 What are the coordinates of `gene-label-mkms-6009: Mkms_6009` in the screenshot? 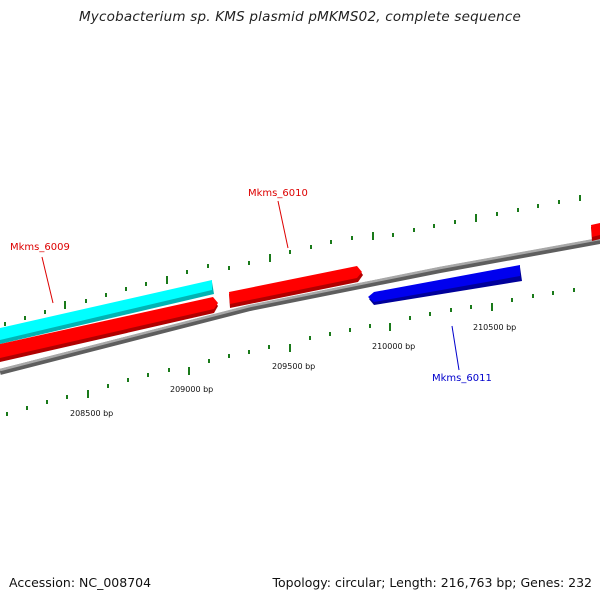 It's located at (40, 247).